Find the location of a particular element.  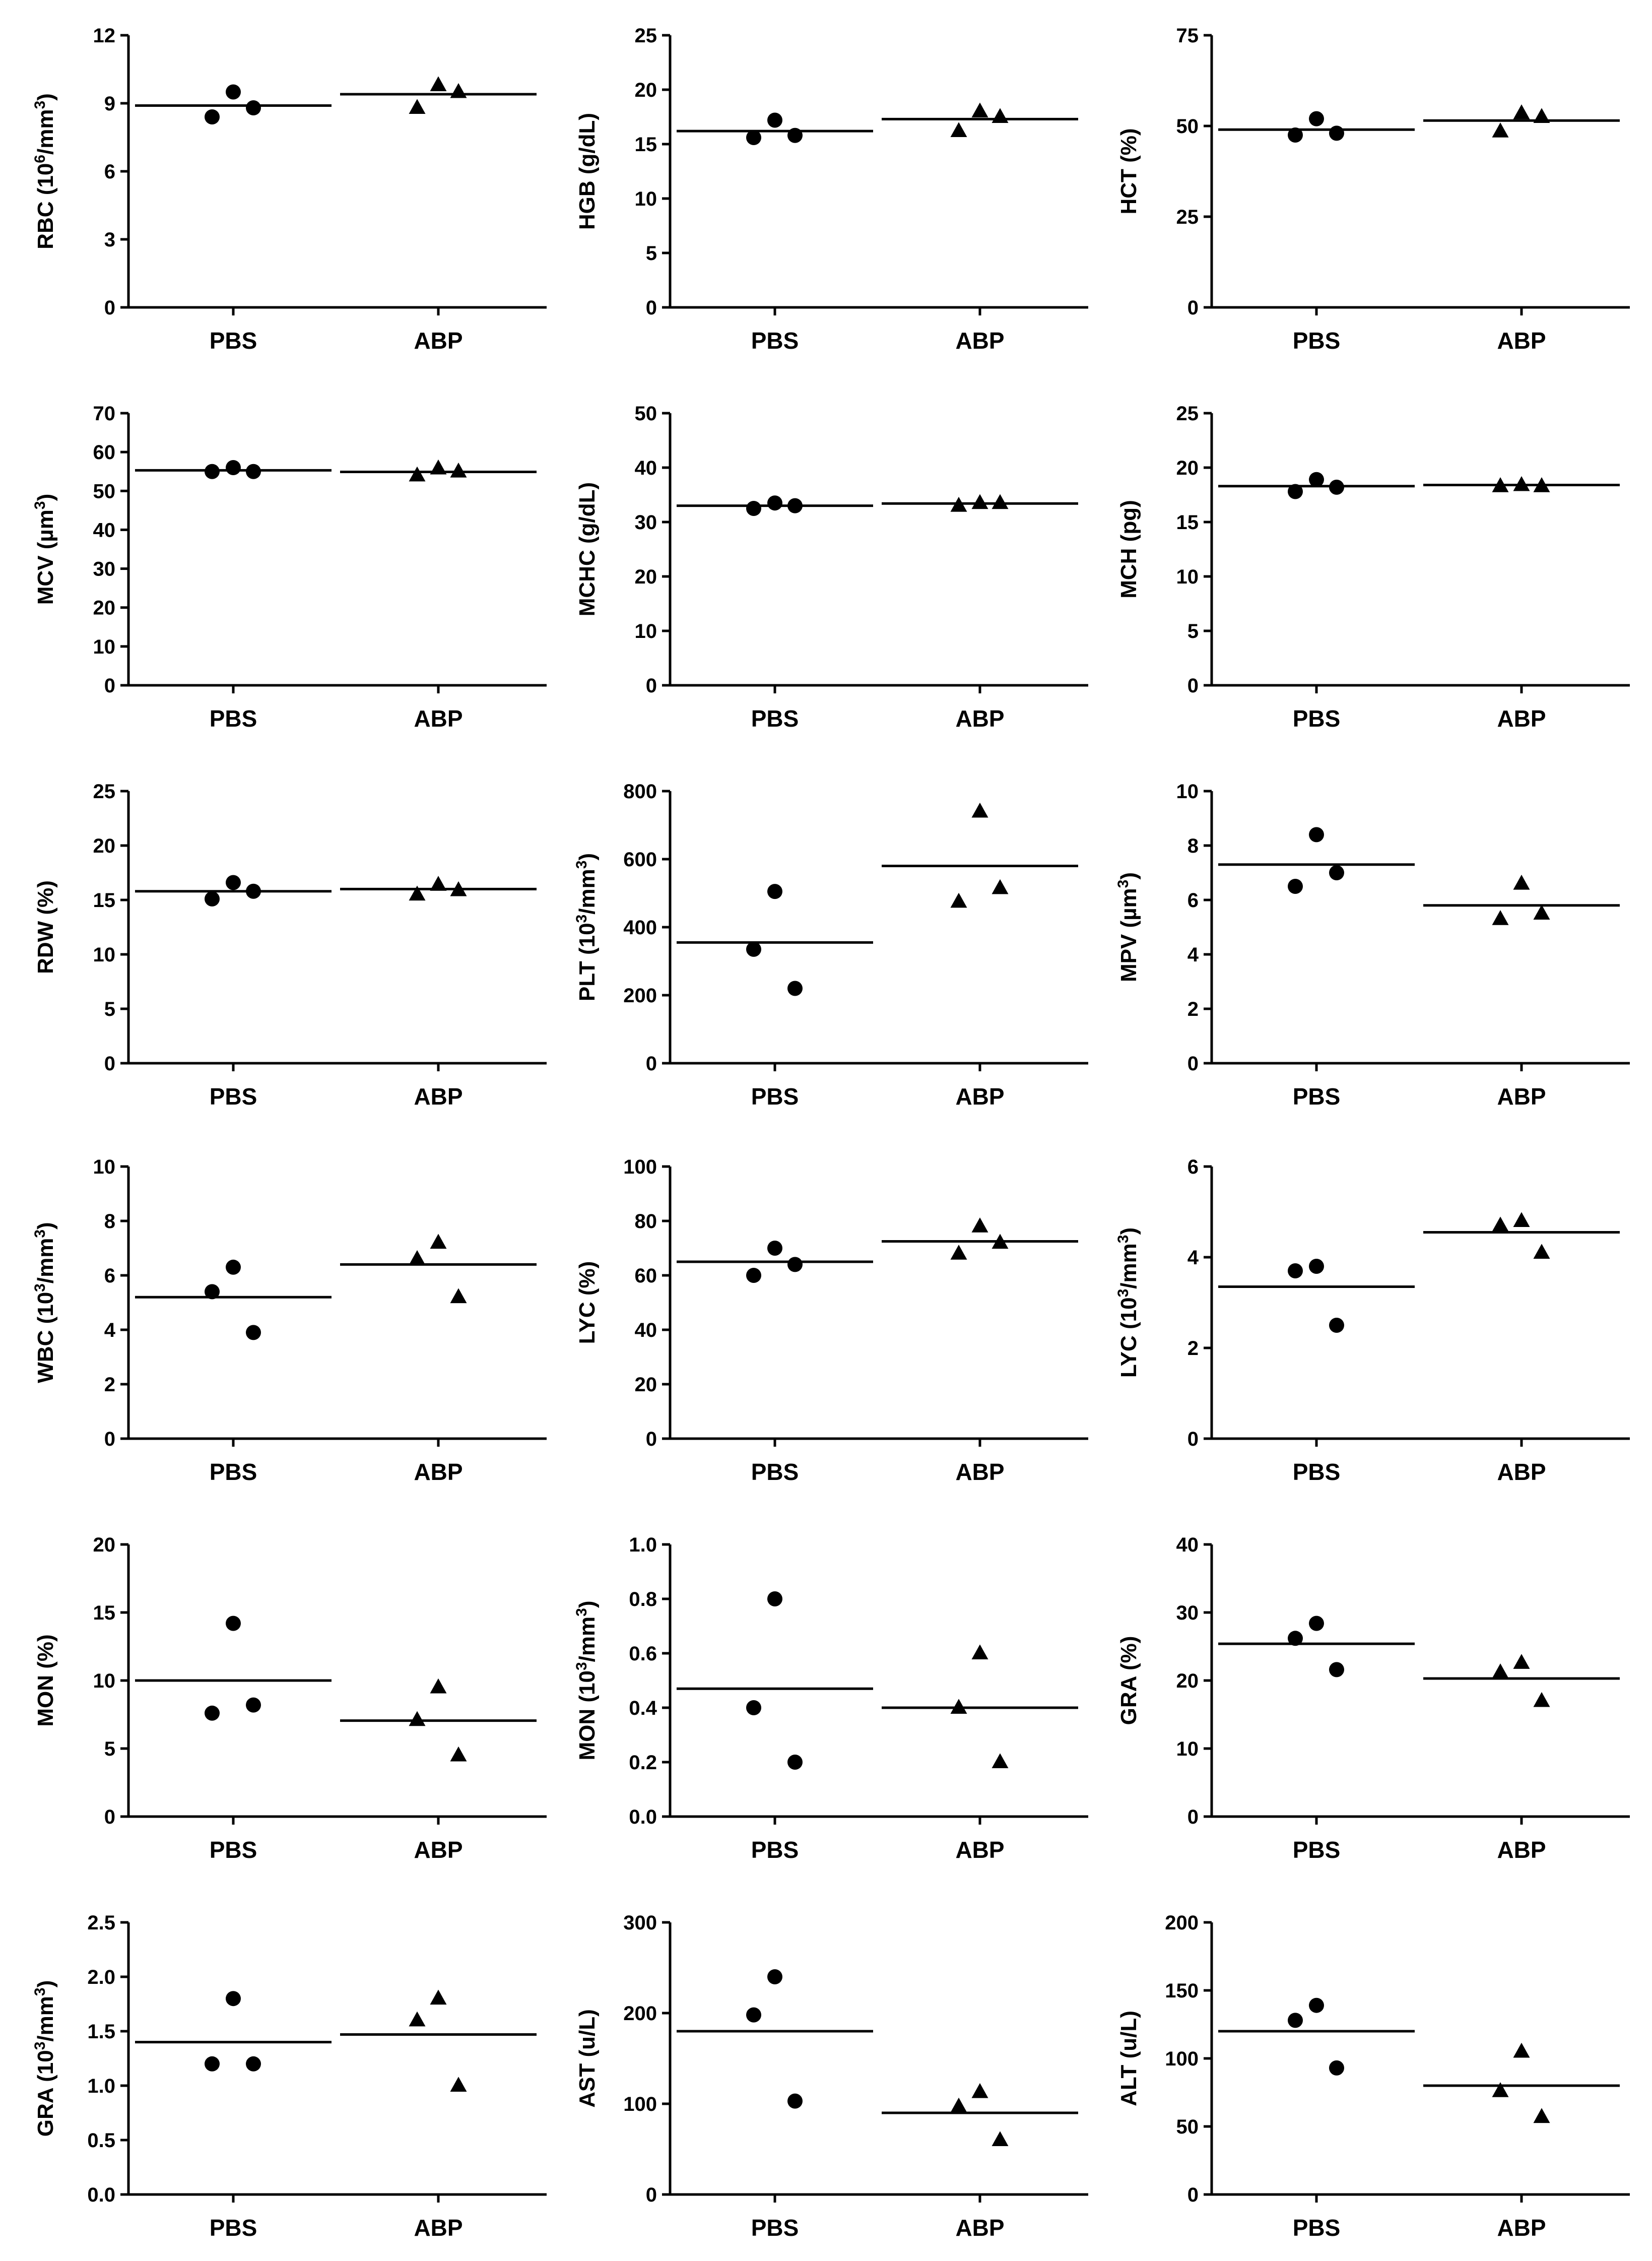

chart-13-ytick-label-5: 1.0 is located at coordinates (643, 1545).